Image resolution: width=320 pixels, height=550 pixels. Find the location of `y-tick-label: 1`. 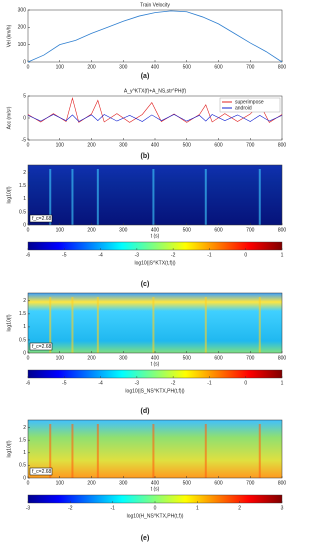

y-tick-label: 1 is located at coordinates (24, 327).